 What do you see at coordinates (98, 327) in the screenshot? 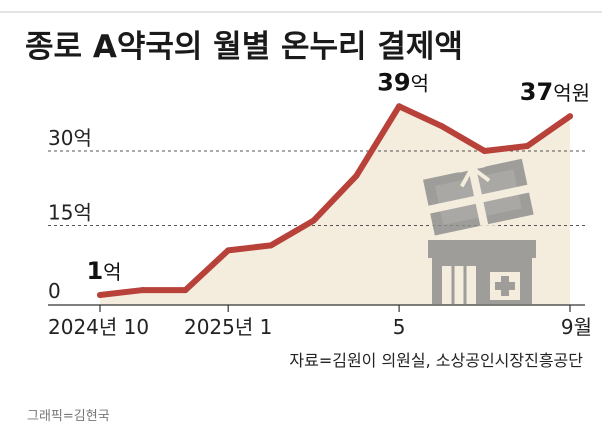
I see `x-tick-label: 2024년 10` at bounding box center [98, 327].